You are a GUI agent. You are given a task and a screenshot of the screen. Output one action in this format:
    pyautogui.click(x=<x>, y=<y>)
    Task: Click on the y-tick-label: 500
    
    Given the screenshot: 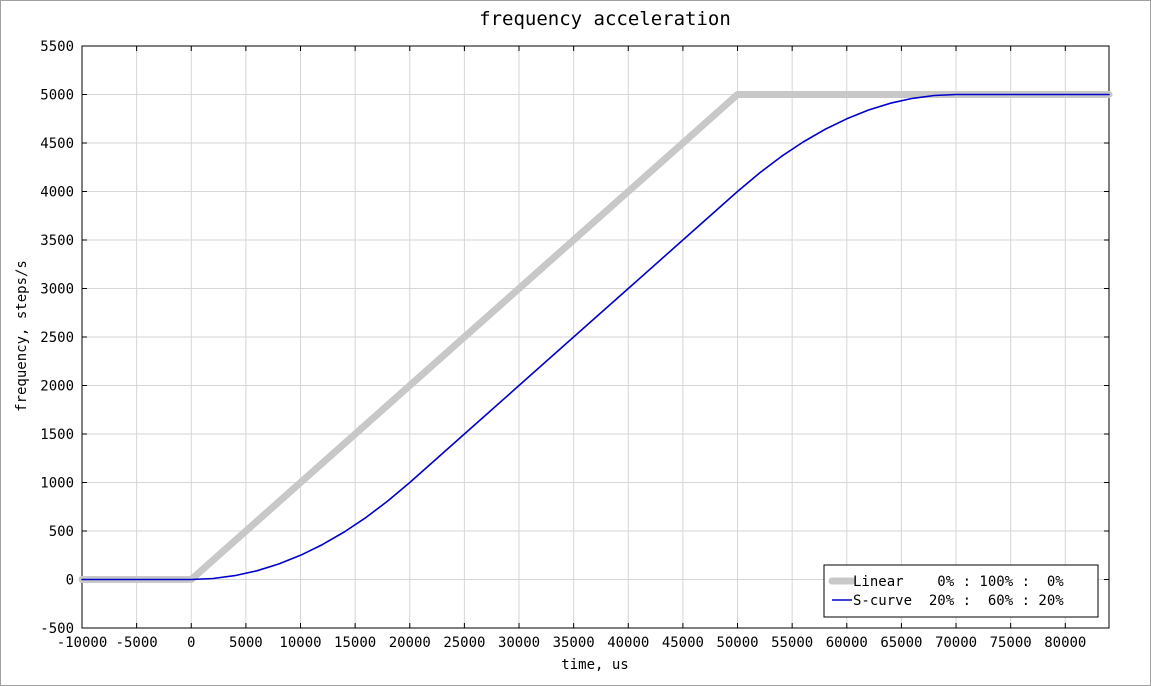 What is the action you would take?
    pyautogui.click(x=61, y=532)
    